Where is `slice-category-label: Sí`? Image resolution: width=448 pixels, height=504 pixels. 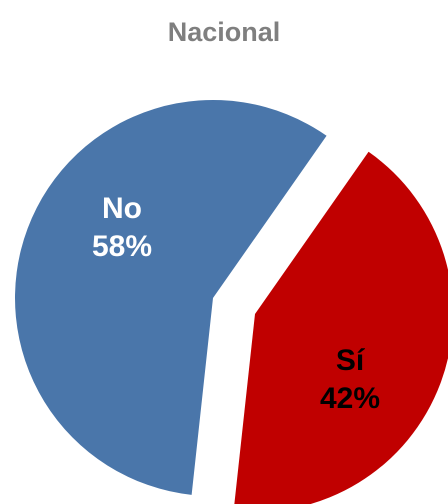 slice-category-label: Sí is located at coordinates (351, 360).